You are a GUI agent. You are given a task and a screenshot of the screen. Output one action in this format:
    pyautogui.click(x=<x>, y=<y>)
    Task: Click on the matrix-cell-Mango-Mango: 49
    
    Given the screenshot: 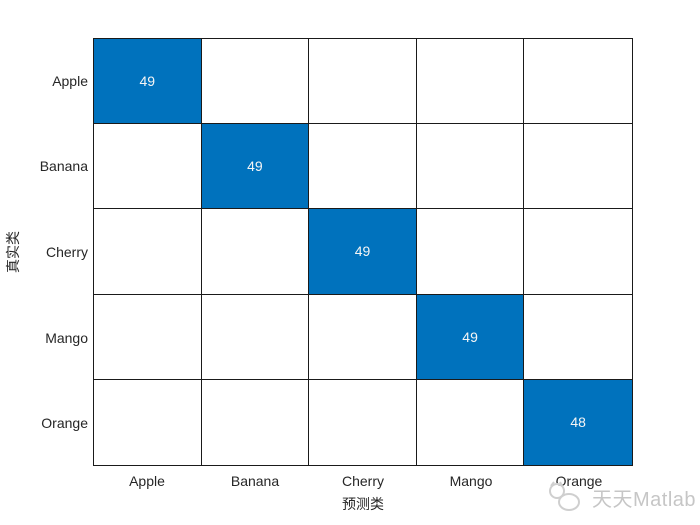 What is the action you would take?
    pyautogui.click(x=470, y=337)
    